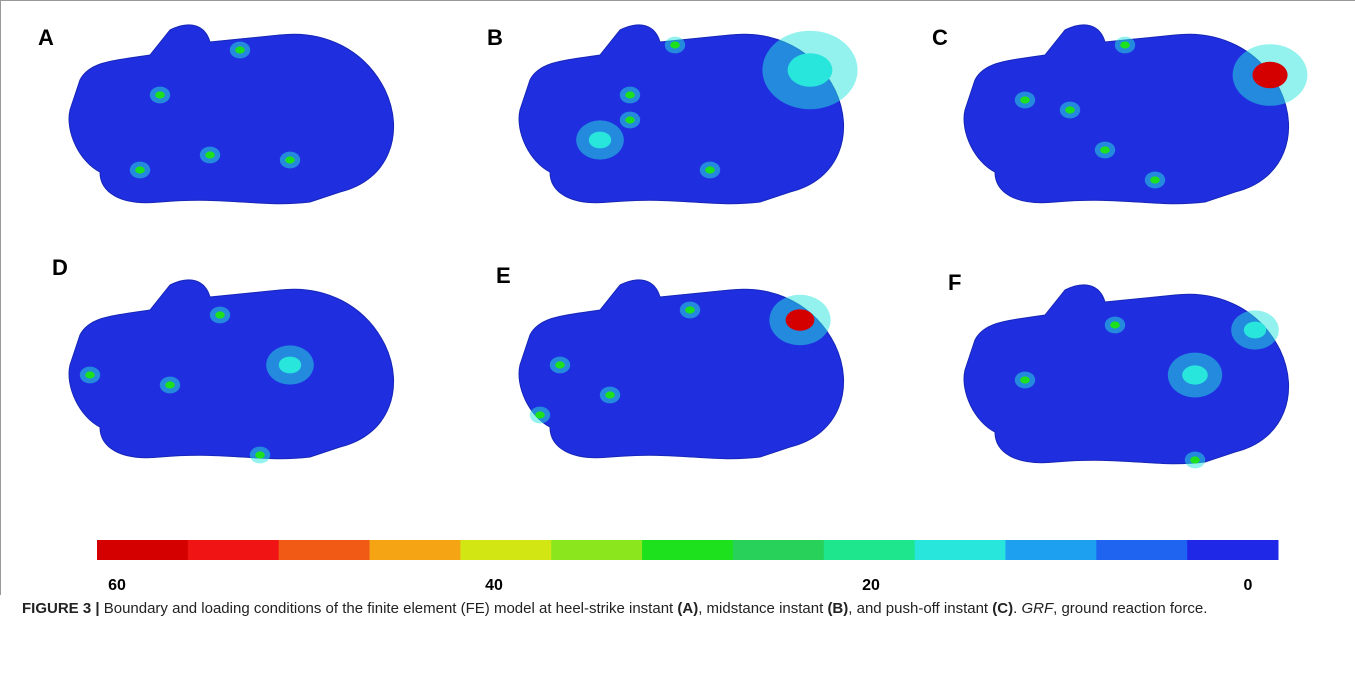 The height and width of the screenshot is (679, 1355). I want to click on caption-text: (B), so click(838, 608).